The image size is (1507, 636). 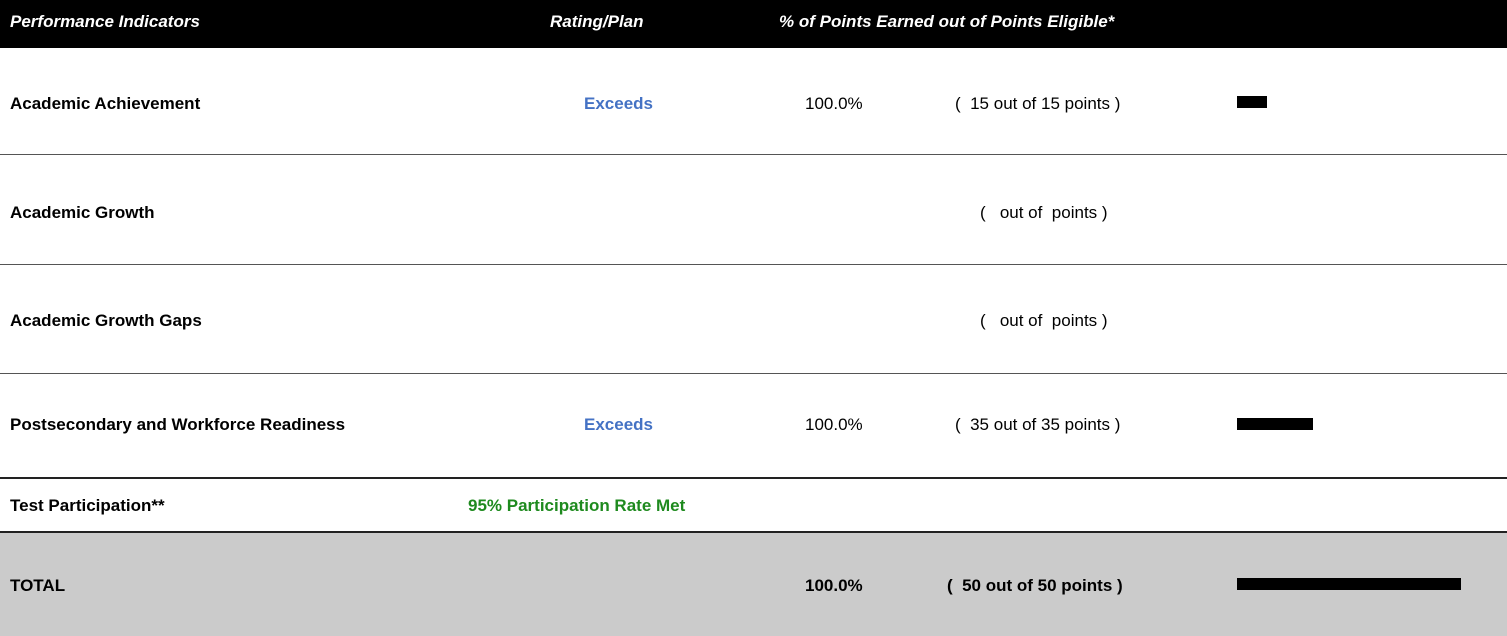 I want to click on indicator: Academic Growth Gaps, so click(x=106, y=320).